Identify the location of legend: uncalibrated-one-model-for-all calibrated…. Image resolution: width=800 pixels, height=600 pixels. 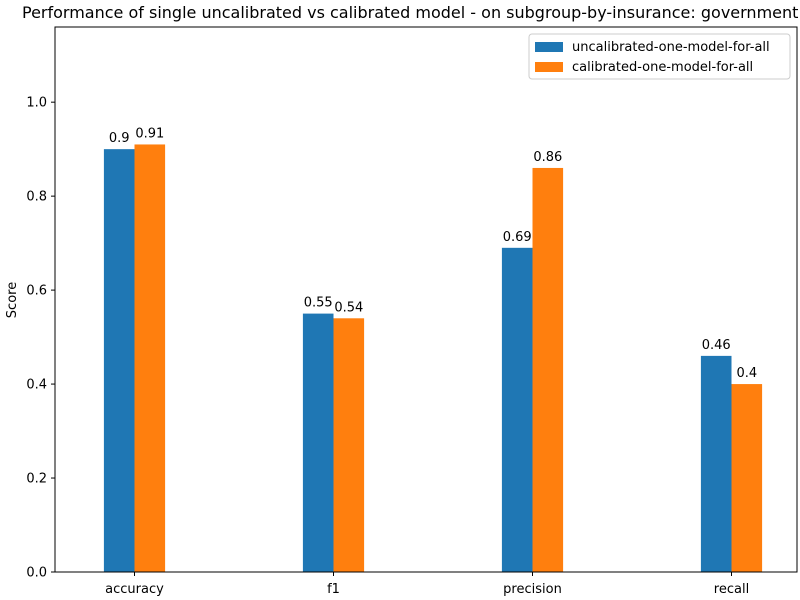
(659, 56).